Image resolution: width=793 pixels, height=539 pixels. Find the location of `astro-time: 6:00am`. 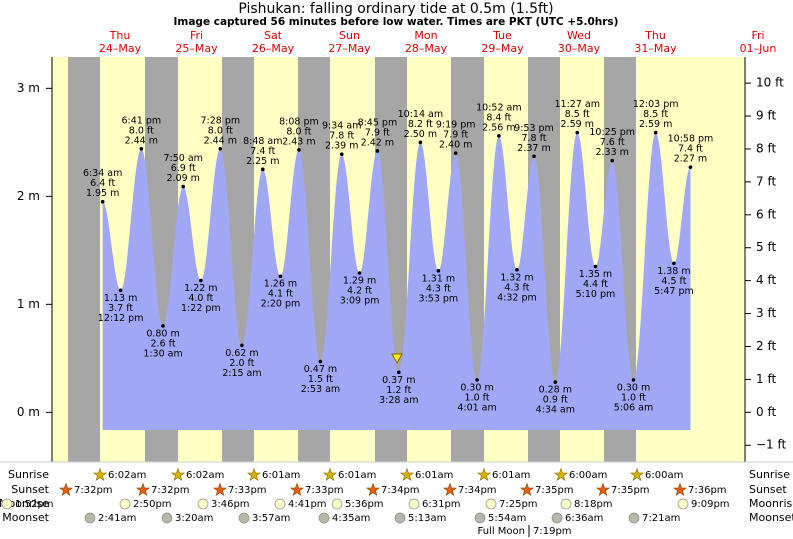

astro-time: 6:00am is located at coordinates (664, 475).